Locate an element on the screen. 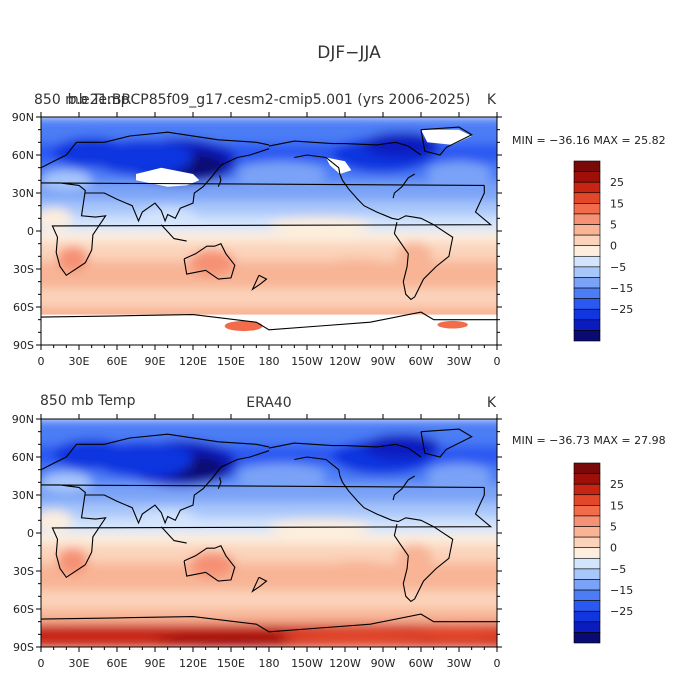 The image size is (700, 700). colorbar-label: −25 is located at coordinates (621, 611).